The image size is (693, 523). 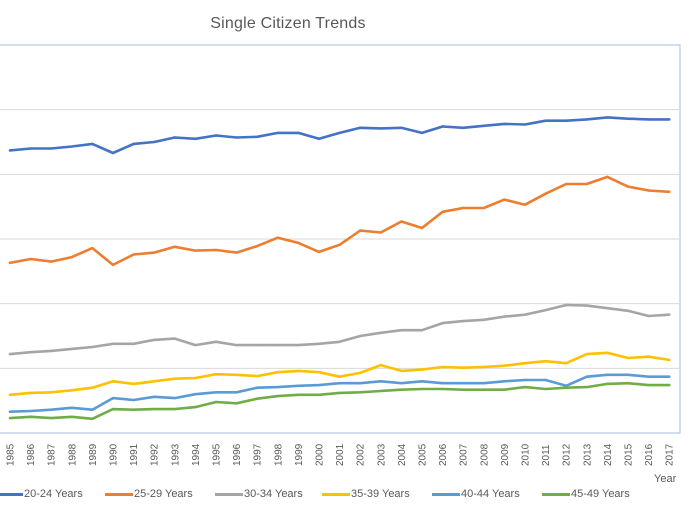 What do you see at coordinates (52, 454) in the screenshot?
I see `x-tick-label: 1987` at bounding box center [52, 454].